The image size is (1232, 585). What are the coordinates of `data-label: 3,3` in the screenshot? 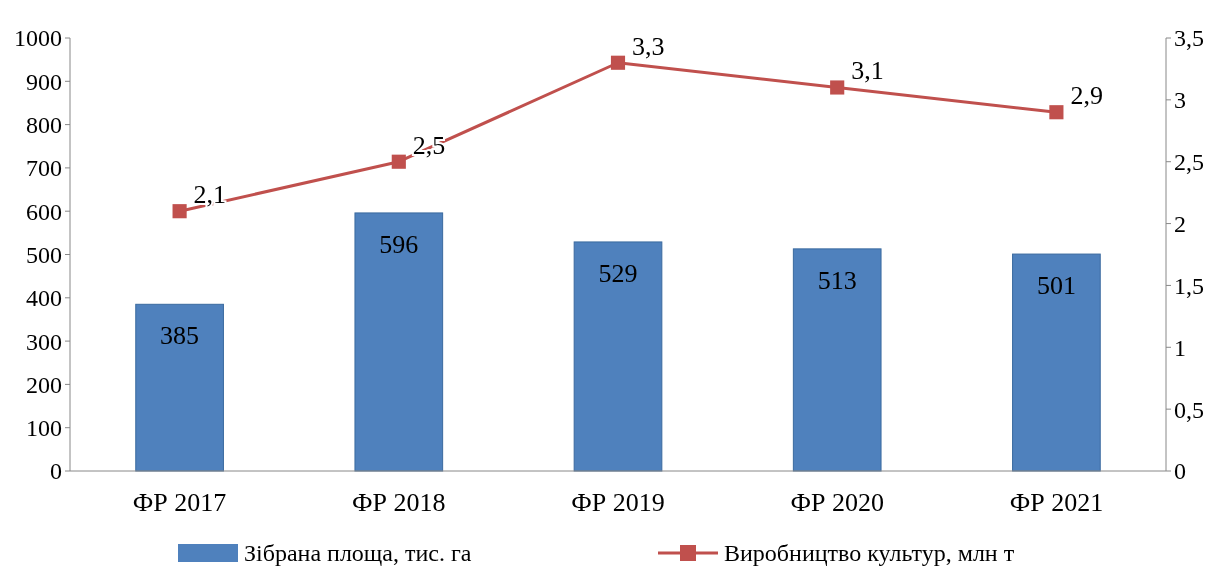 It's located at (648, 46).